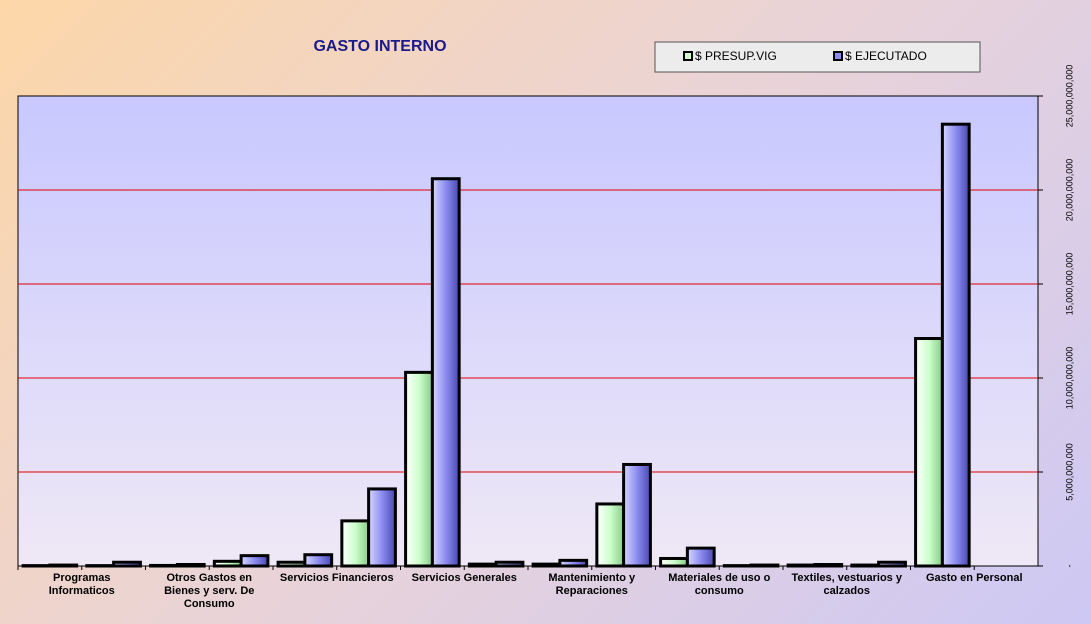  Describe the element at coordinates (1069, 190) in the screenshot. I see `y-tick-label: 20,000,000,000` at that location.